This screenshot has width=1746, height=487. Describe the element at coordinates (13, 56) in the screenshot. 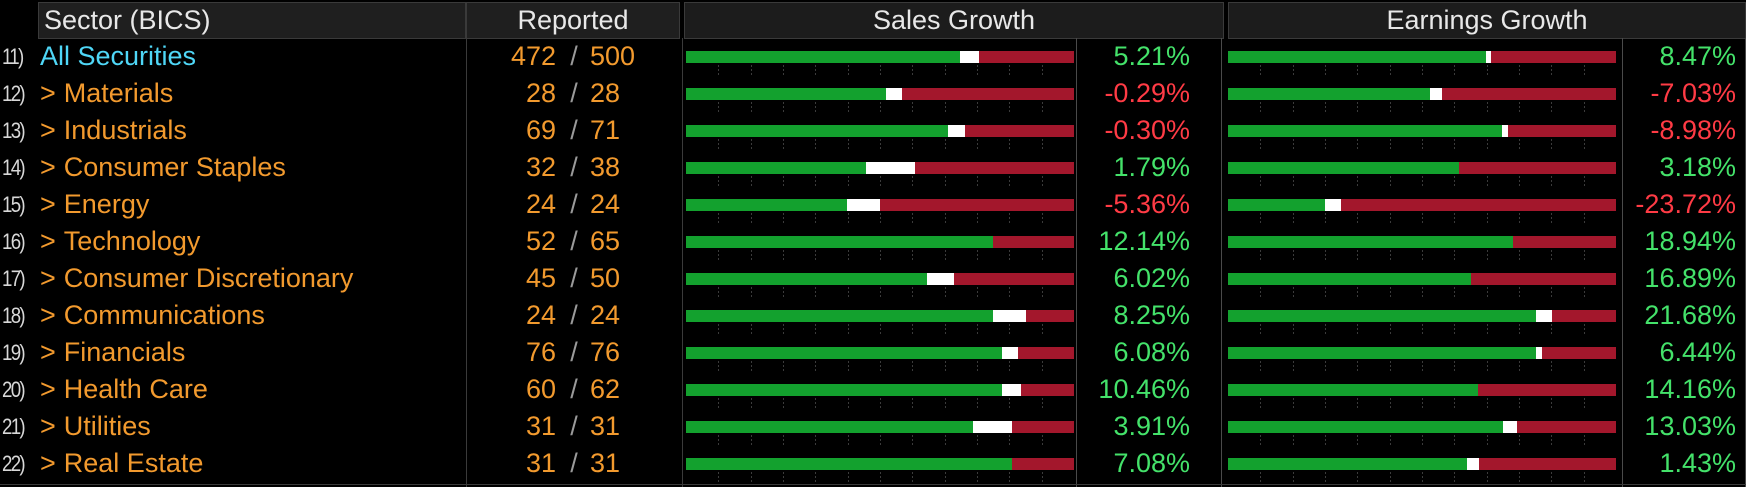

I see `row-number: 11)` at that location.